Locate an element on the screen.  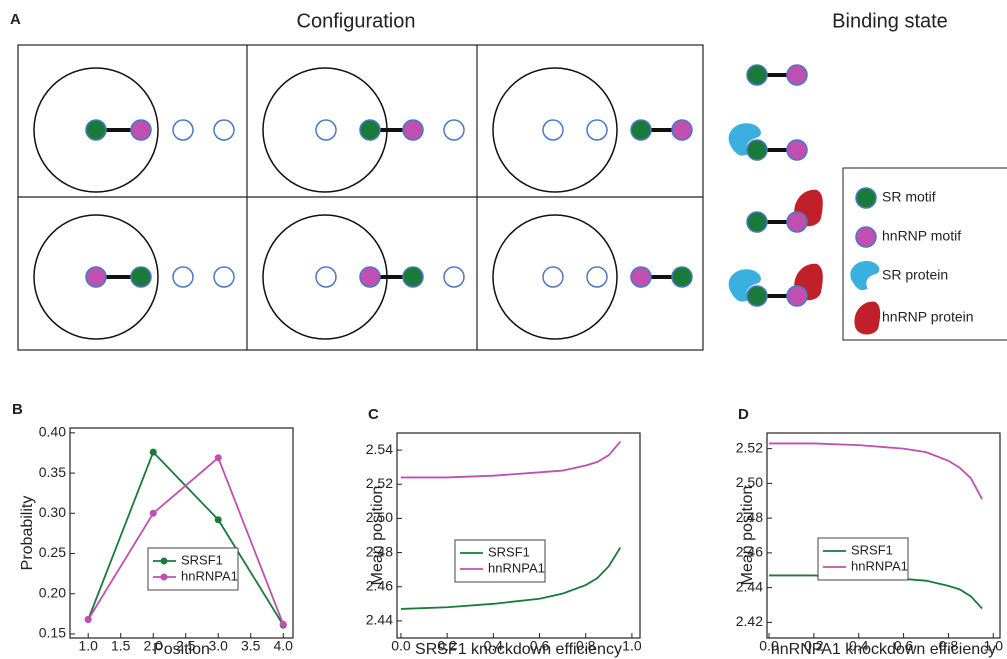
legend-label: SR motif is located at coordinates (909, 197).